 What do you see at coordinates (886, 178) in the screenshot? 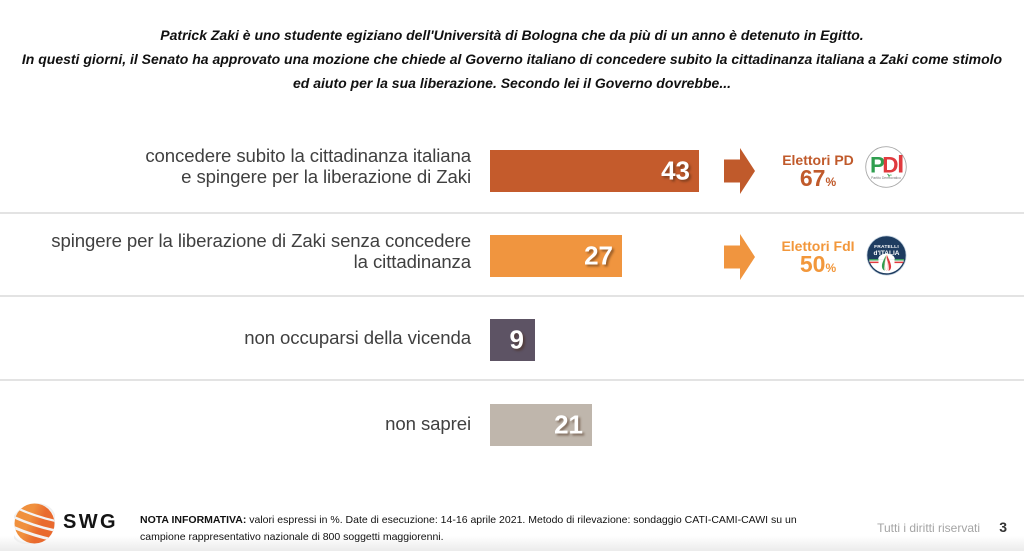
I see `svg-text: Partito Democratico` at bounding box center [886, 178].